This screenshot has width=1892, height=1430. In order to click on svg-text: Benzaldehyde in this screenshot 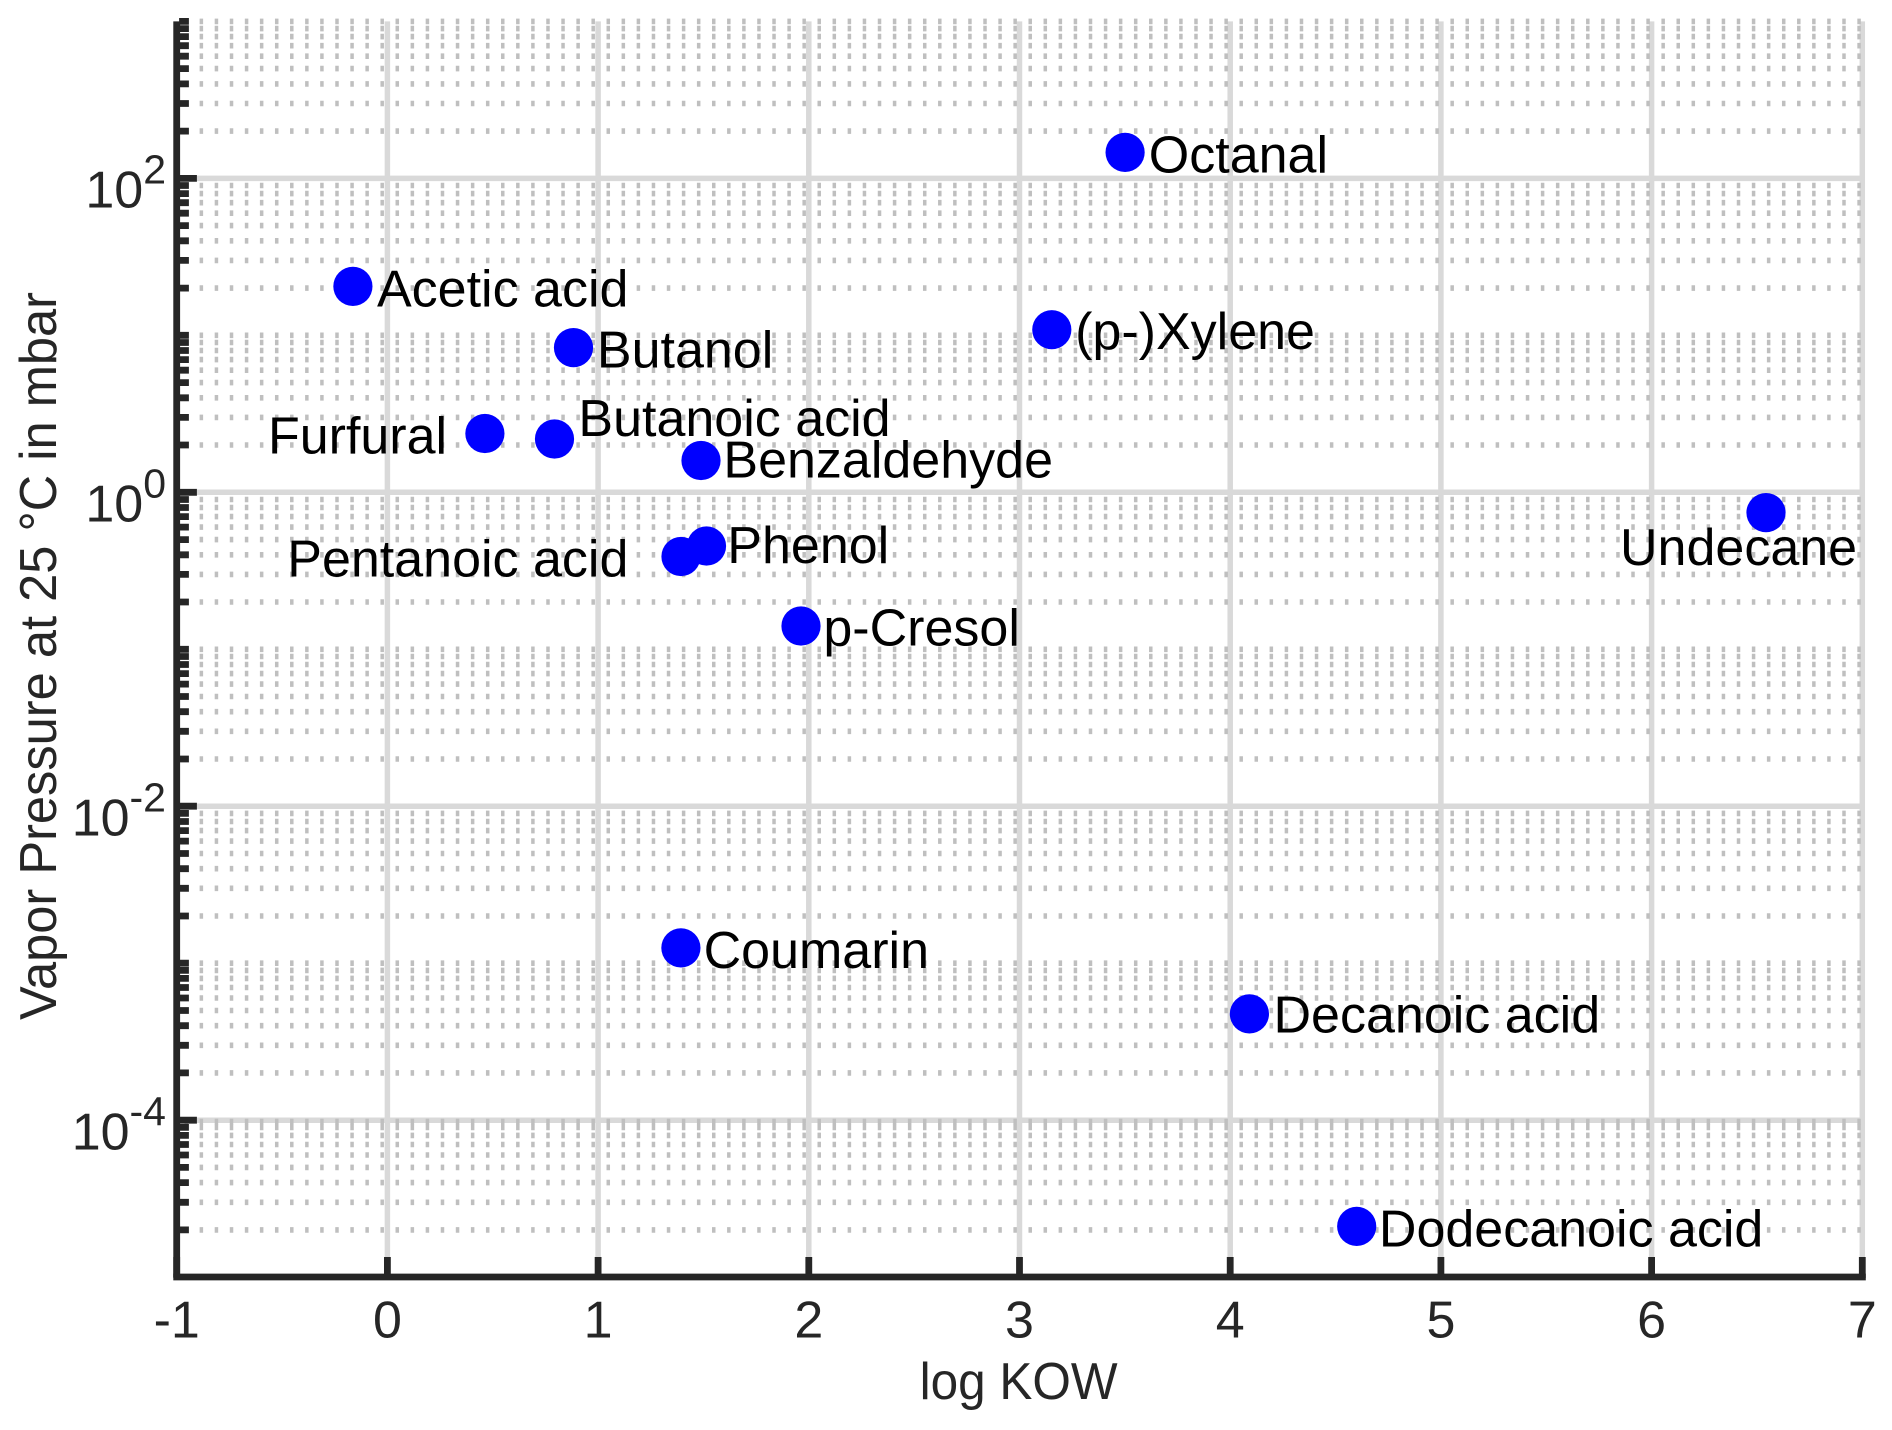, I will do `click(888, 461)`.